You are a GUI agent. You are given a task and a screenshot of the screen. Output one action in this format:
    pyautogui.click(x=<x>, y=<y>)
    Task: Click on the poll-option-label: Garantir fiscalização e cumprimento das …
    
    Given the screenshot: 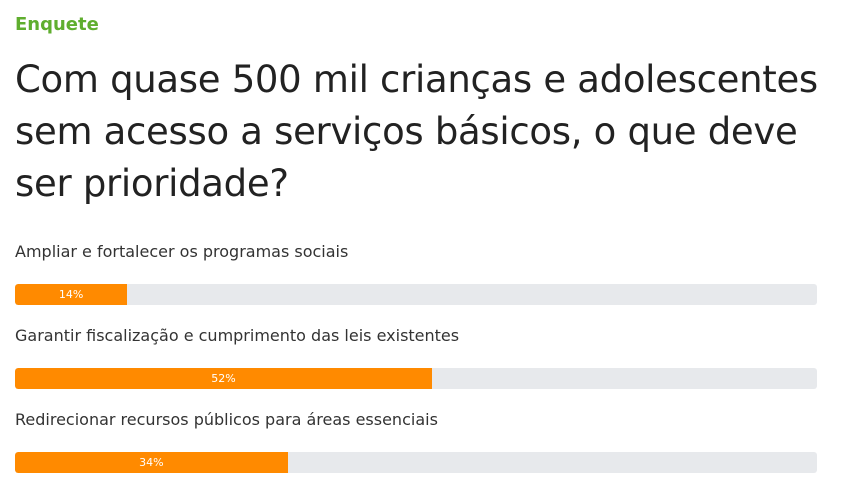 What is the action you would take?
    pyautogui.click(x=237, y=335)
    